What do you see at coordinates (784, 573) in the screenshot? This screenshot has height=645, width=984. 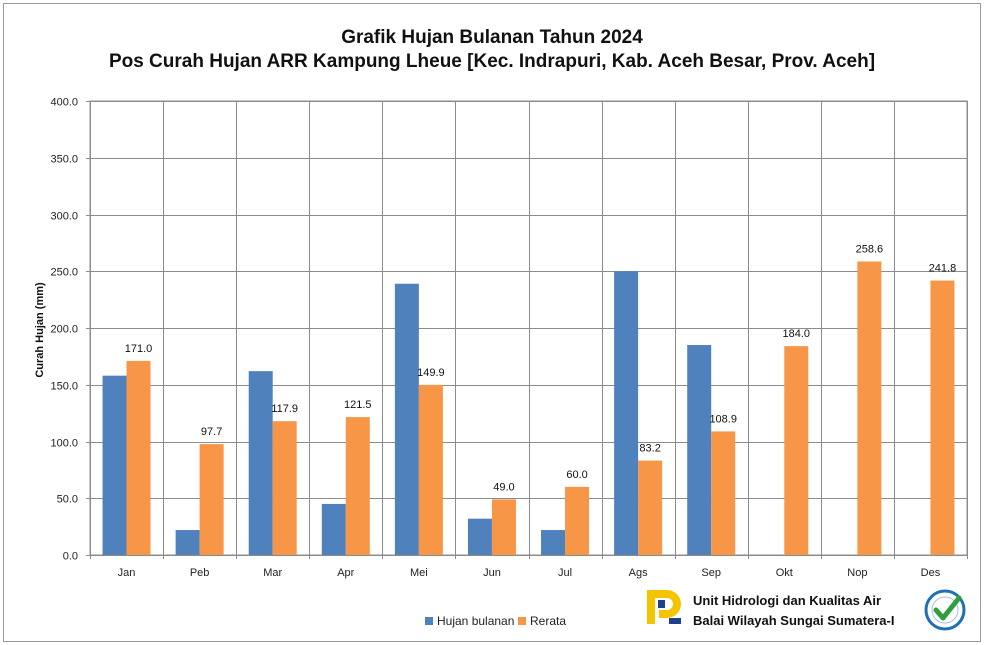 I see `x-tick-label: Okt` at bounding box center [784, 573].